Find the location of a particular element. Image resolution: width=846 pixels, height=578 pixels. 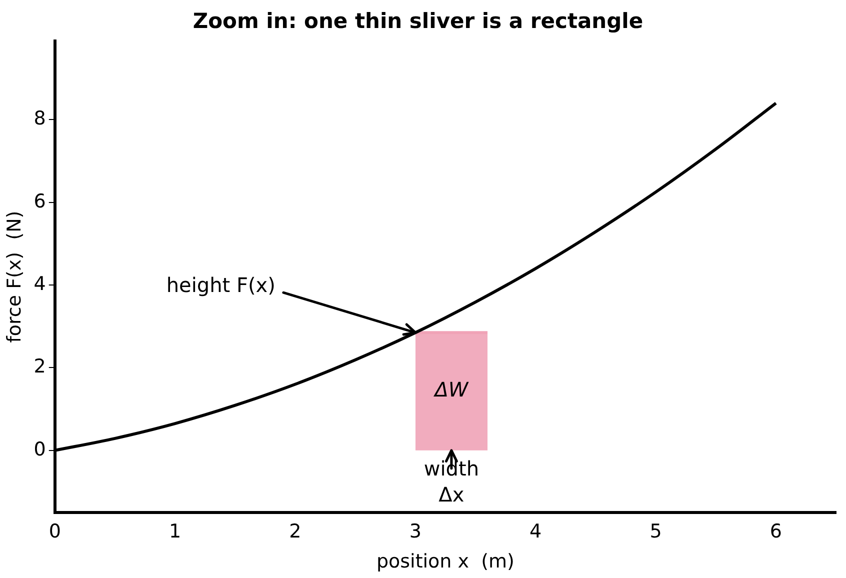

x-tick-label: 5 is located at coordinates (656, 531).